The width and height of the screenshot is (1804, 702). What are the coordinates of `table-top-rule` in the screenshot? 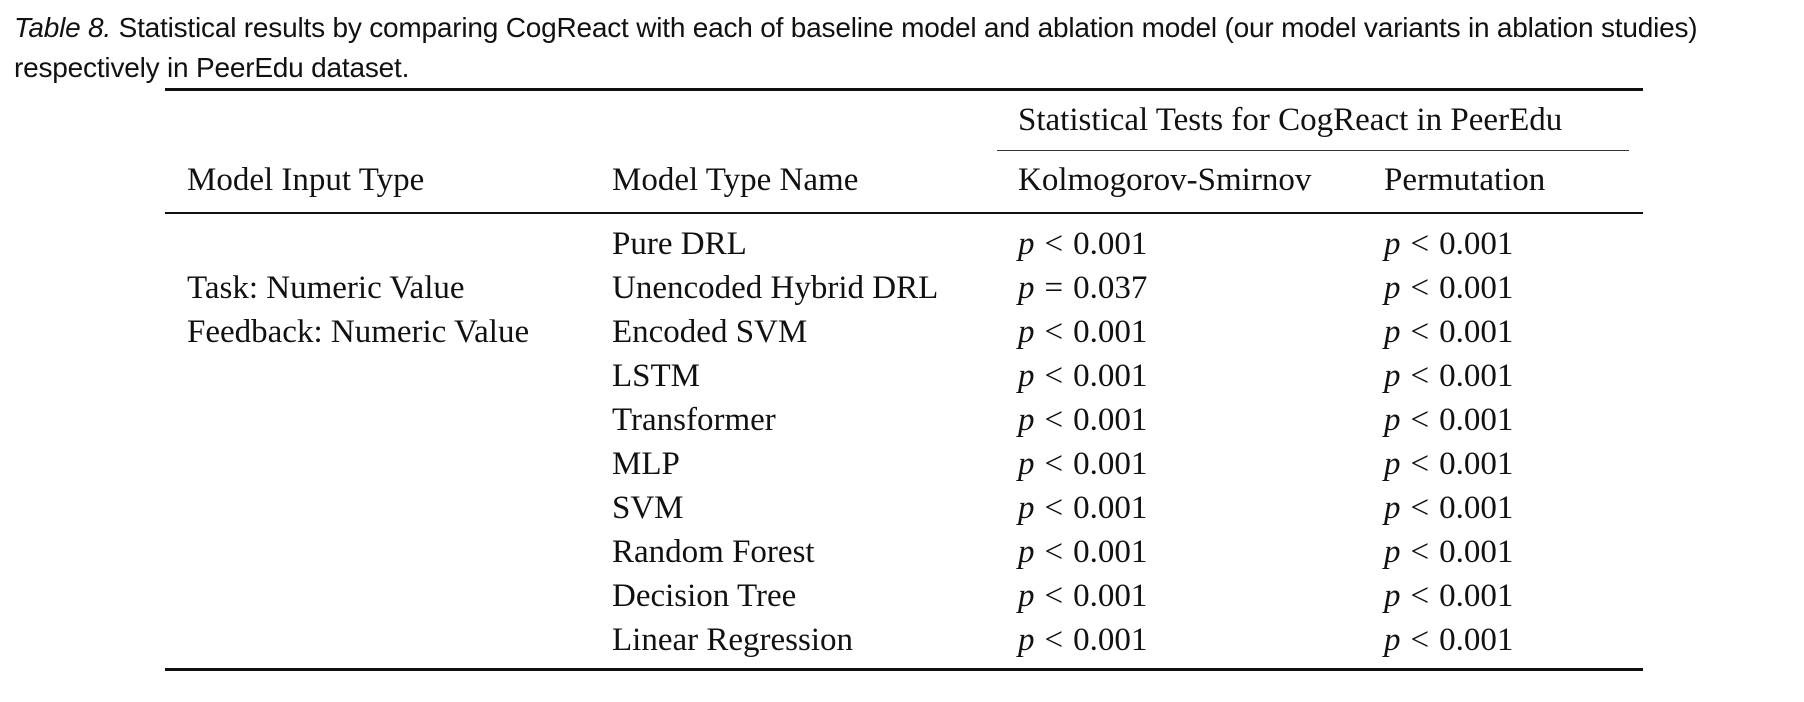 It's located at (904, 89).